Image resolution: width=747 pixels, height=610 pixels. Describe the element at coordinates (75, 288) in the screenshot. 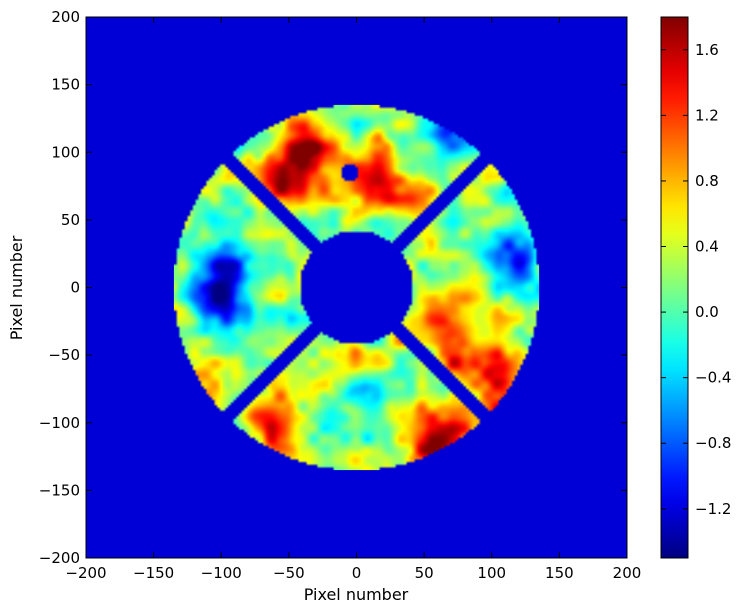

I see `y-tick-label: 0` at that location.